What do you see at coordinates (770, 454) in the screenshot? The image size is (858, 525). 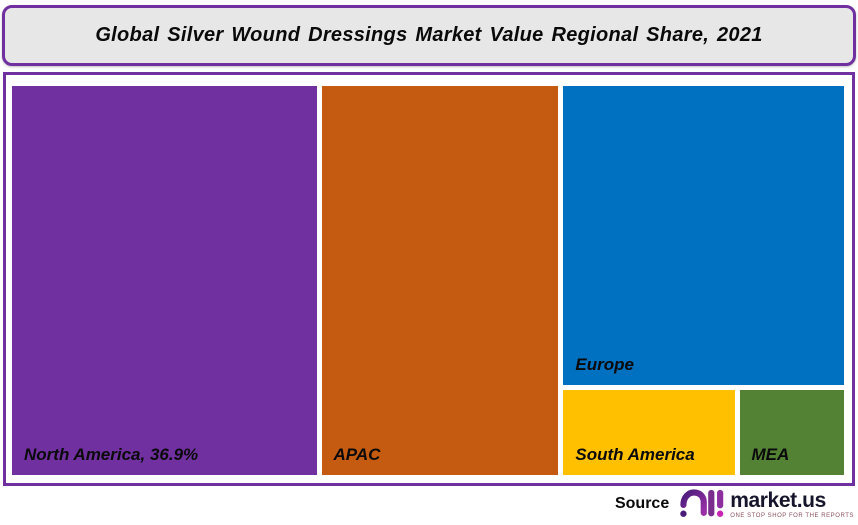 I see `treemap-label-mea: MEA` at bounding box center [770, 454].